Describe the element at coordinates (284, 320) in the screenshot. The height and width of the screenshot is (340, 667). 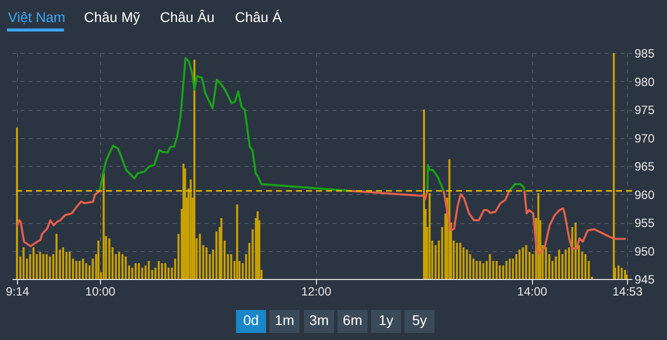
I see `text: 1m` at that location.